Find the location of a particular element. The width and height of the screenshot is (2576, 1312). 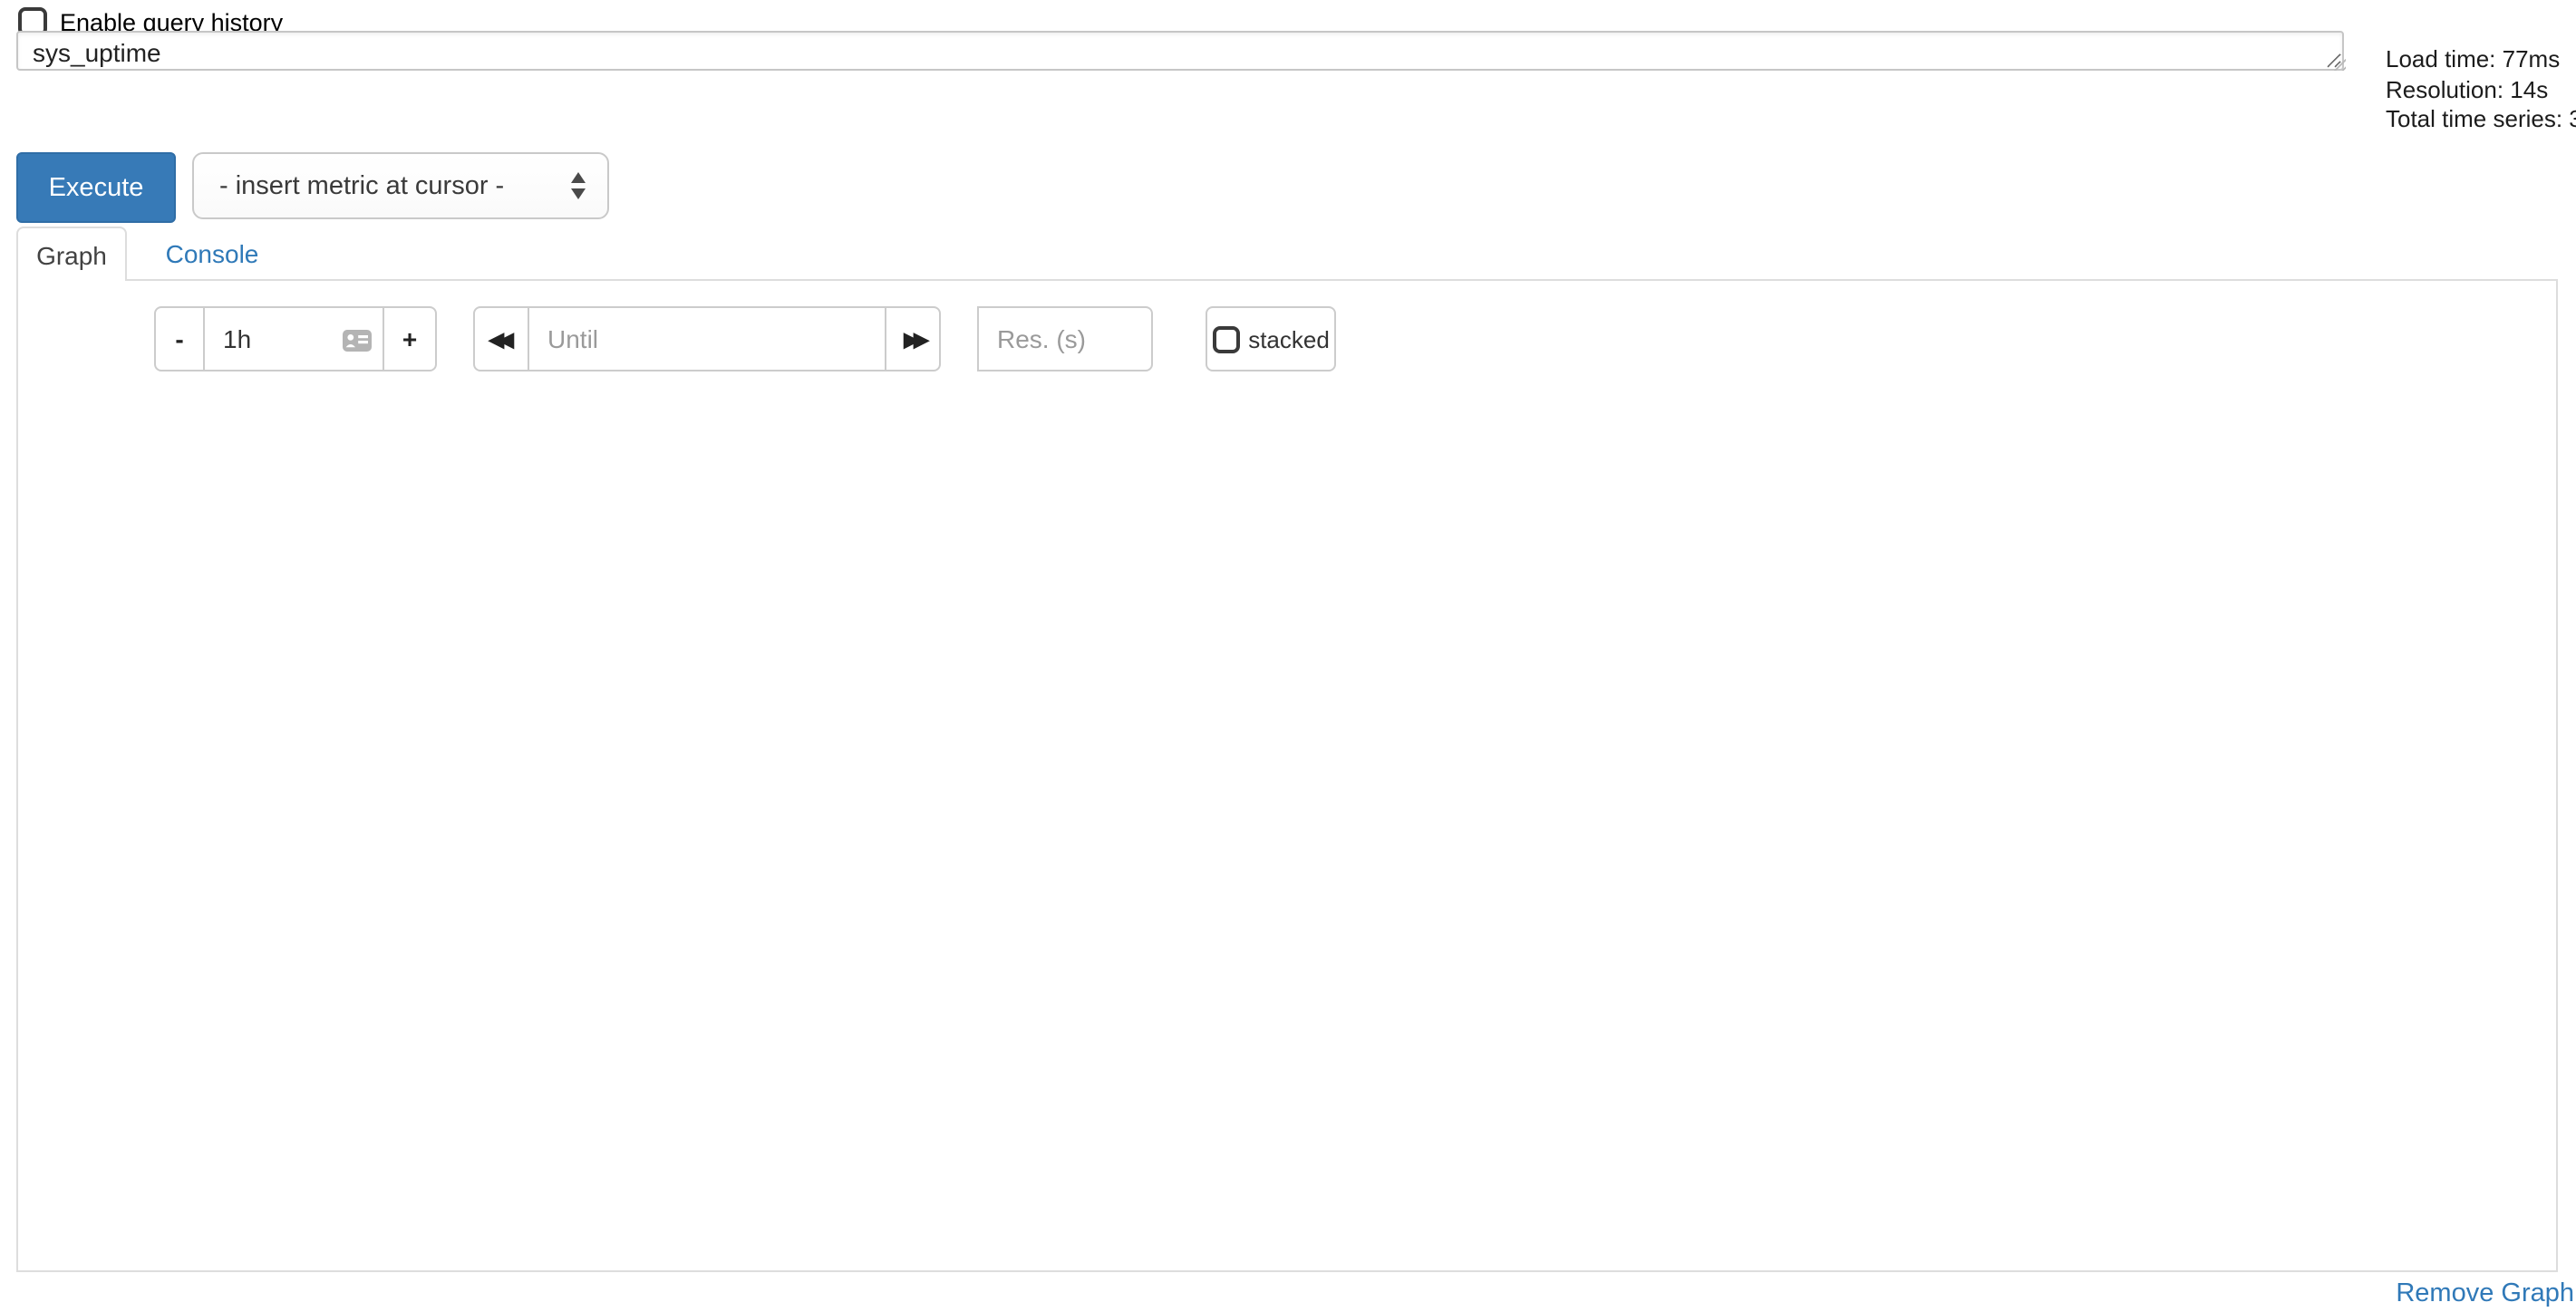

load-time: Load time: 77ms is located at coordinates (2473, 58).